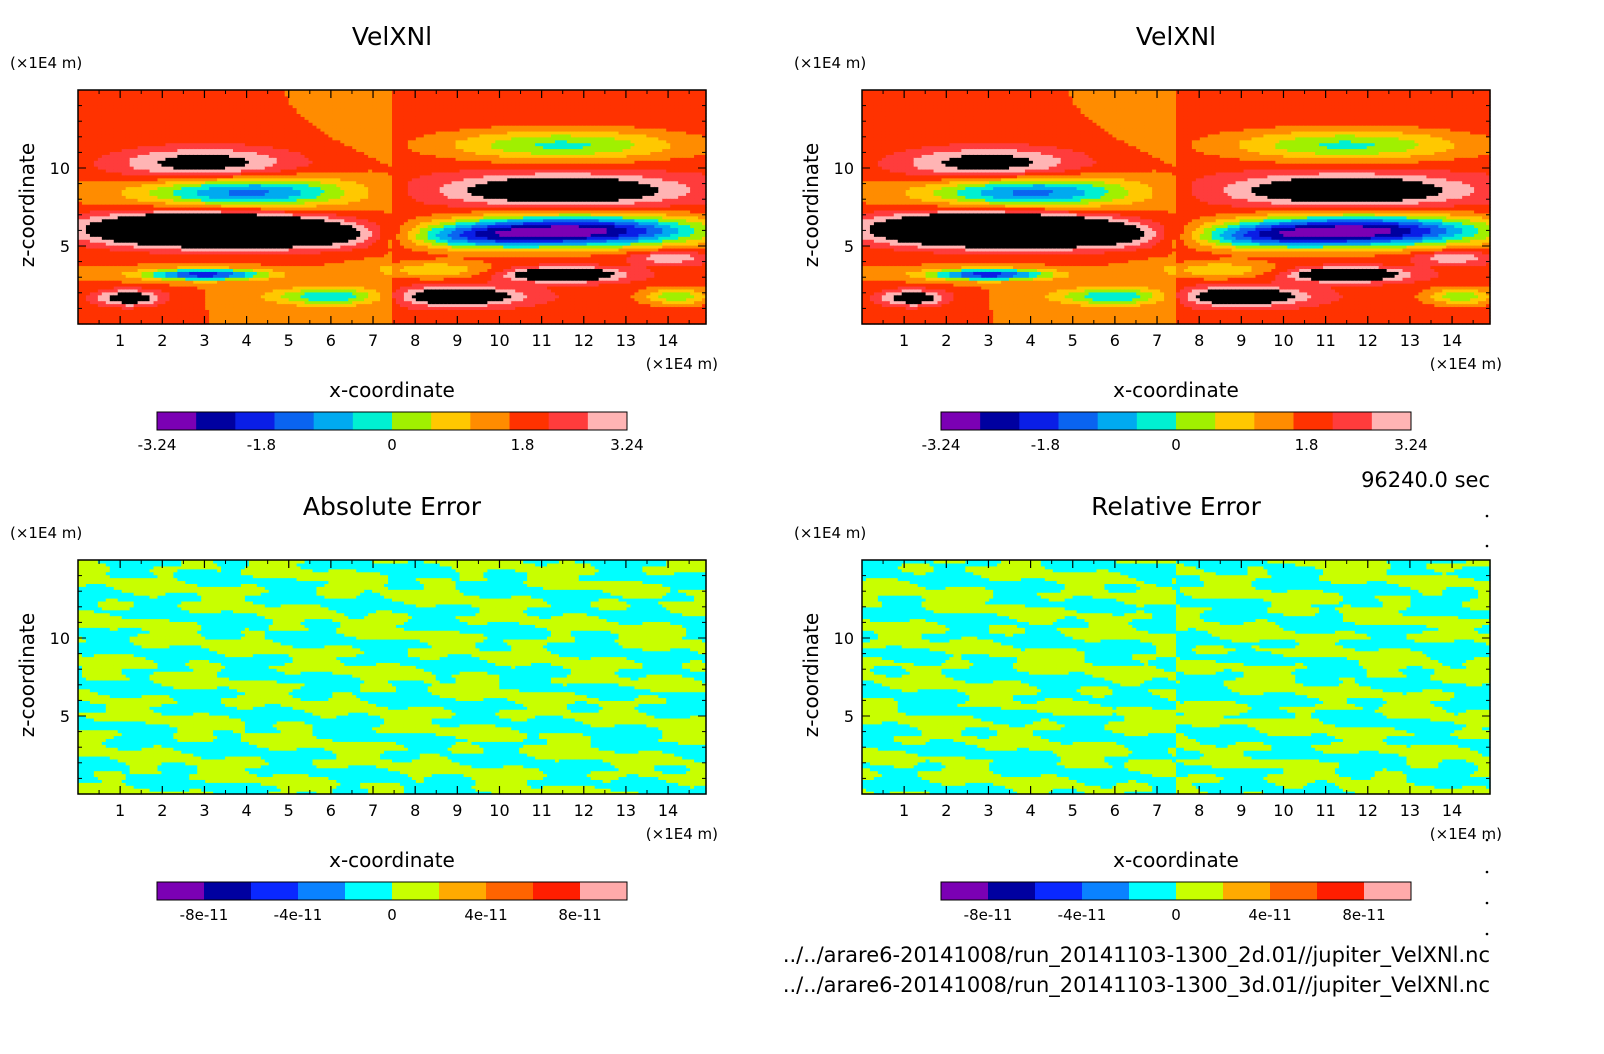 This screenshot has height=1054, width=1604. Describe the element at coordinates (392, 207) in the screenshot. I see `heatmap-field` at that location.